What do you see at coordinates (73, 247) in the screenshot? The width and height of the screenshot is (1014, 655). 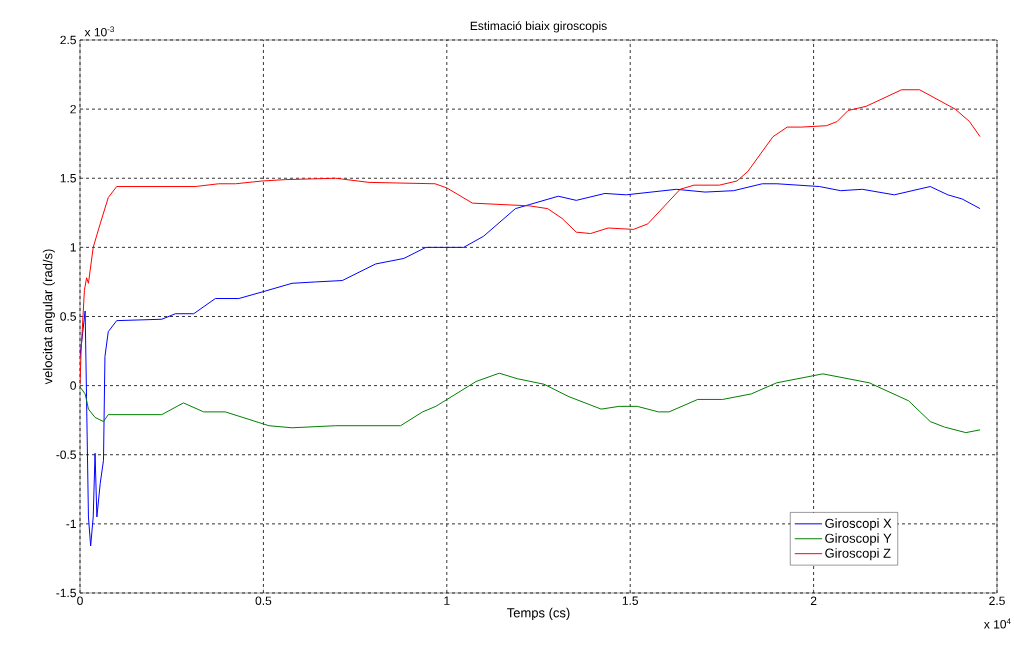 I see `y-tick-label: 1` at bounding box center [73, 247].